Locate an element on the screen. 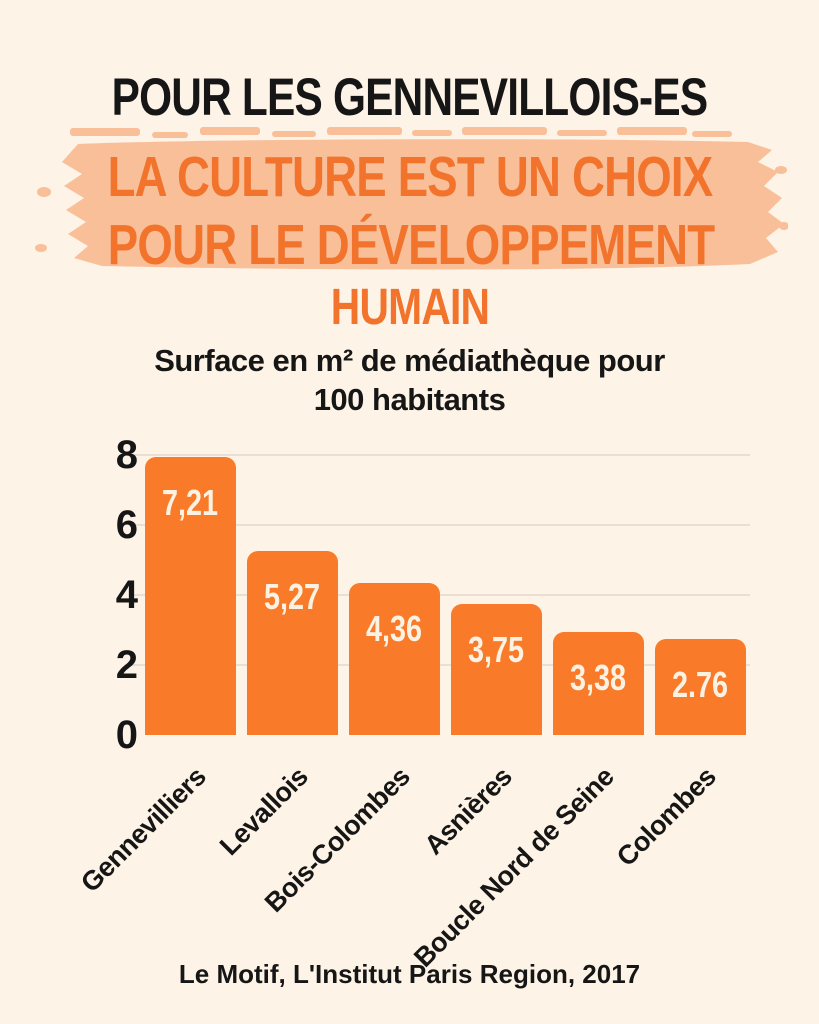  highlight-text-line-2: POUR LE DÉVELOPPEMENT is located at coordinates (411, 245).